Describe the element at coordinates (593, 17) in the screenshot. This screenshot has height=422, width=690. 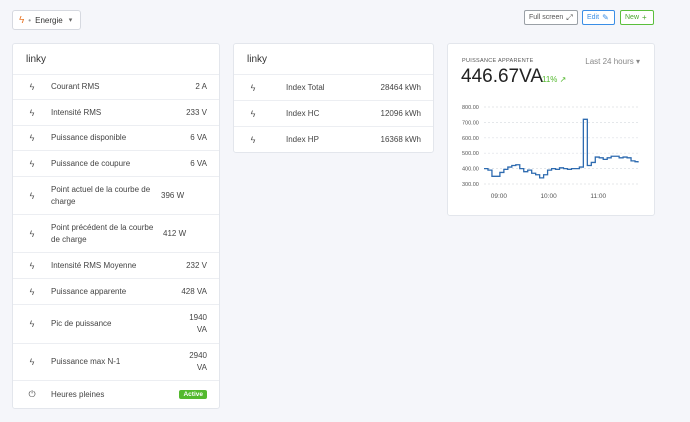
I see `edit-label: Edit` at that location.